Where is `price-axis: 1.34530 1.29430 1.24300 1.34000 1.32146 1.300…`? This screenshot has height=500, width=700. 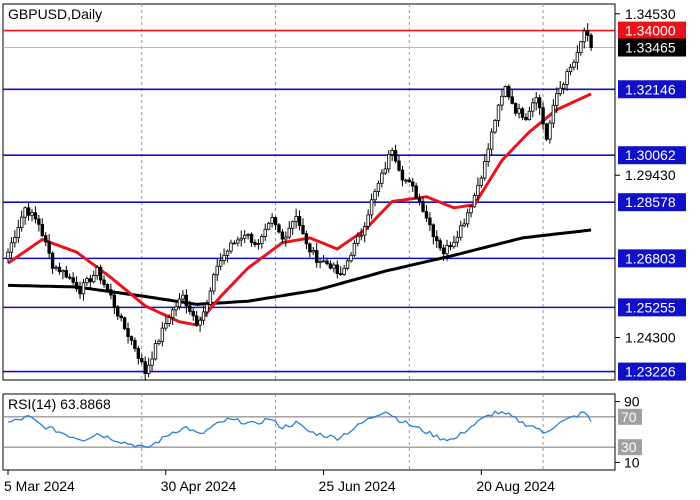
price-axis: 1.34530 1.29430 1.24300 1.34000 1.32146 1.300… is located at coordinates (650, 192).